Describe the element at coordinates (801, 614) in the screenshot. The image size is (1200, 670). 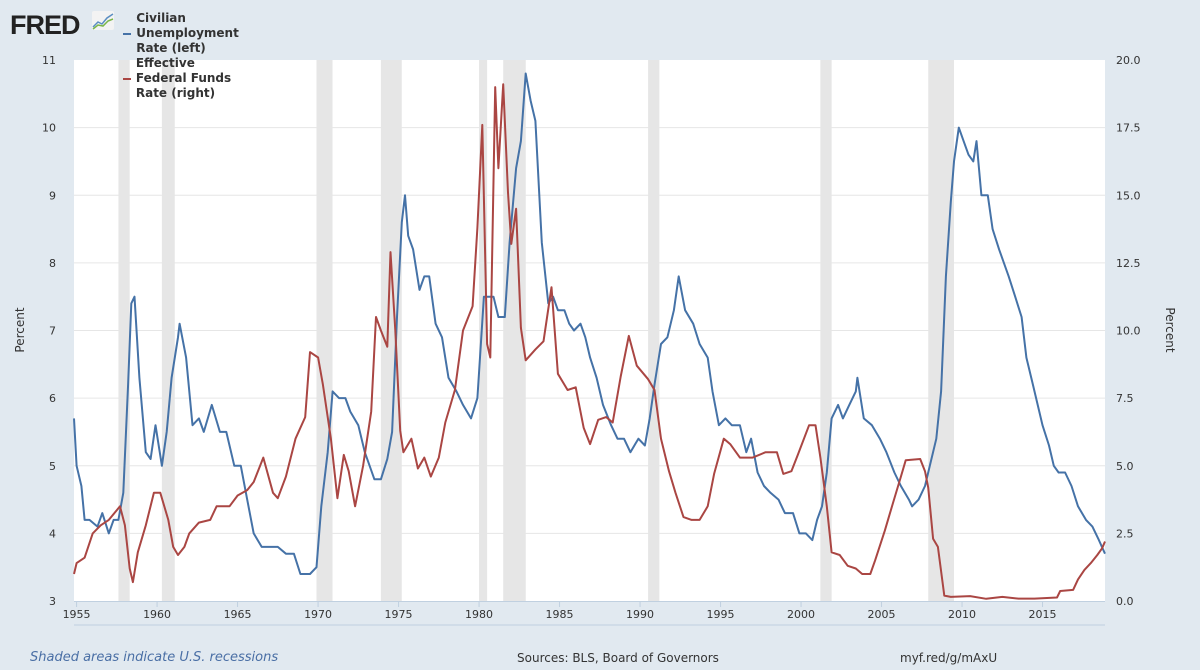
I see `x-tick-label: 2000` at that location.